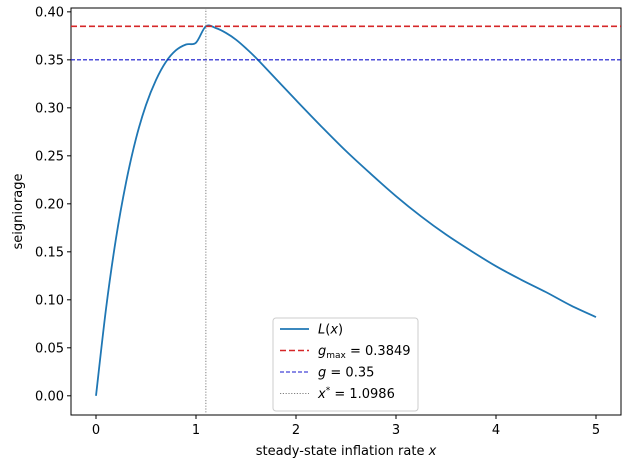 This screenshot has height=469, width=630. Describe the element at coordinates (342, 451) in the screenshot. I see `x-axis-label-text: steady-state inflation rate` at that location.